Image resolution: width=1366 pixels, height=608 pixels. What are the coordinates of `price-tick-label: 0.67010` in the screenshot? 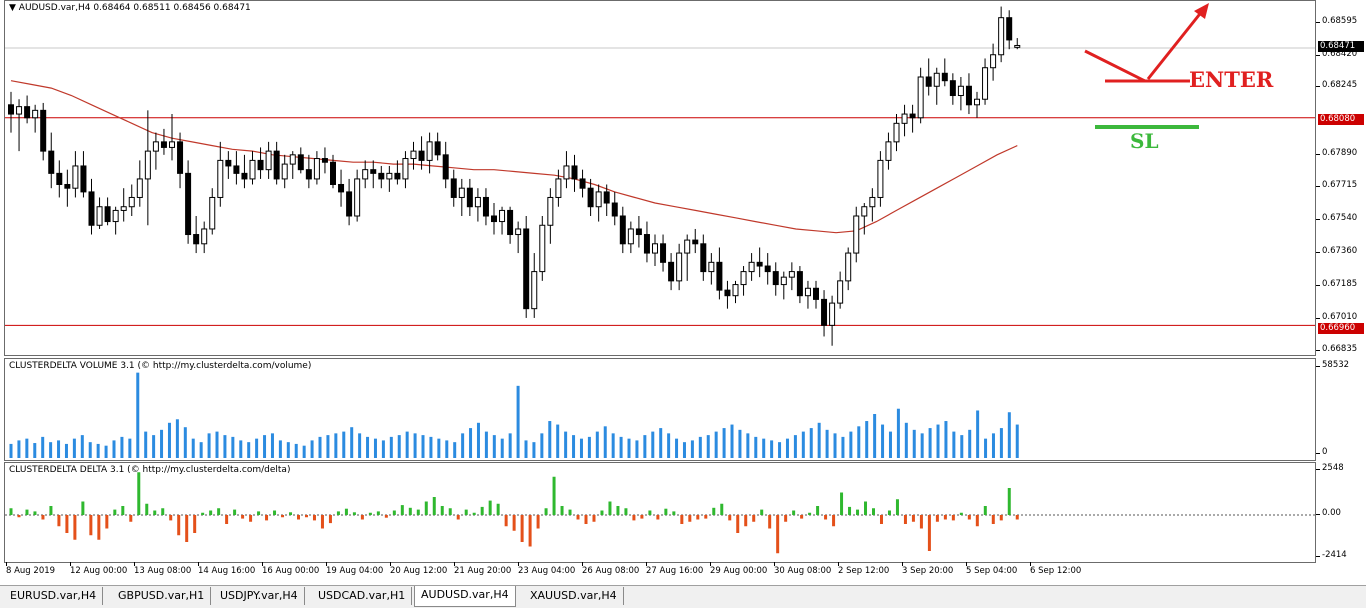 It's located at (1336, 317).